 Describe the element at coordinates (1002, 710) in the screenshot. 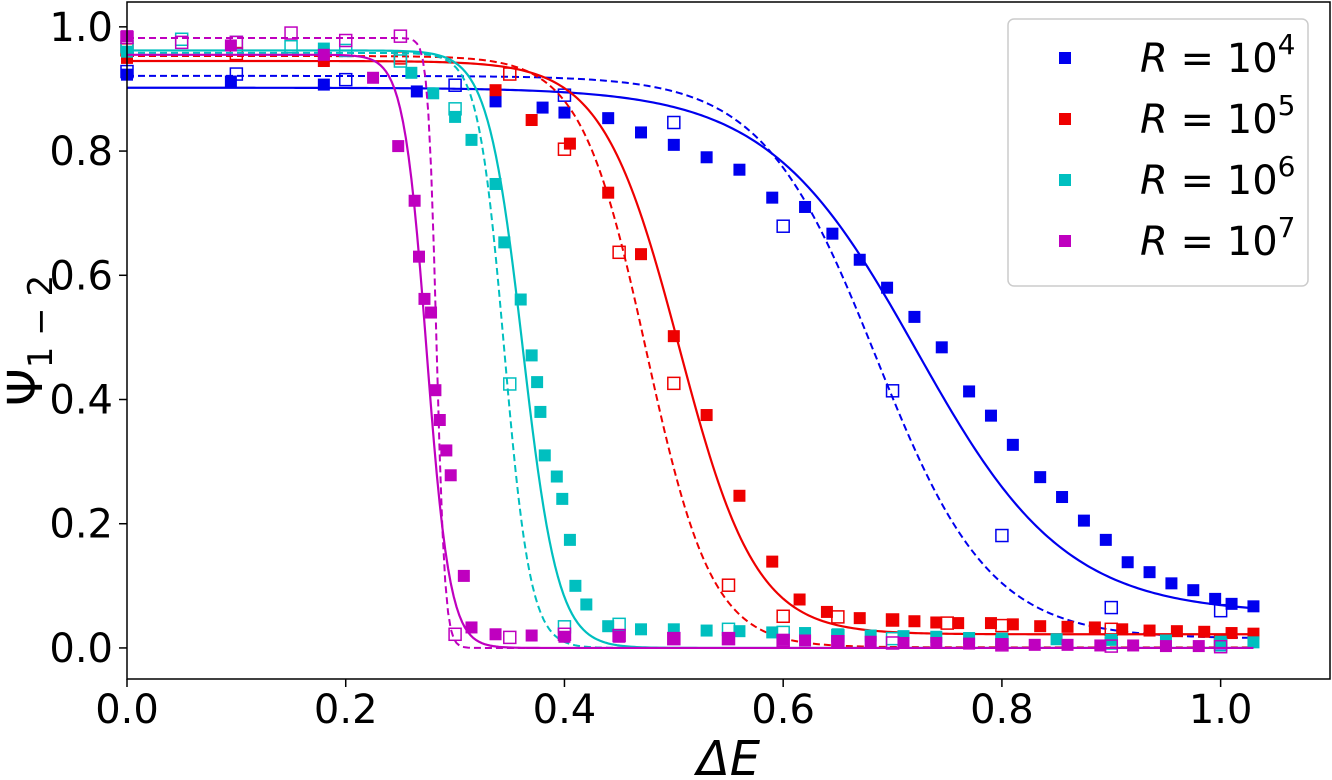

I see `x-tick-label: 0.8` at that location.